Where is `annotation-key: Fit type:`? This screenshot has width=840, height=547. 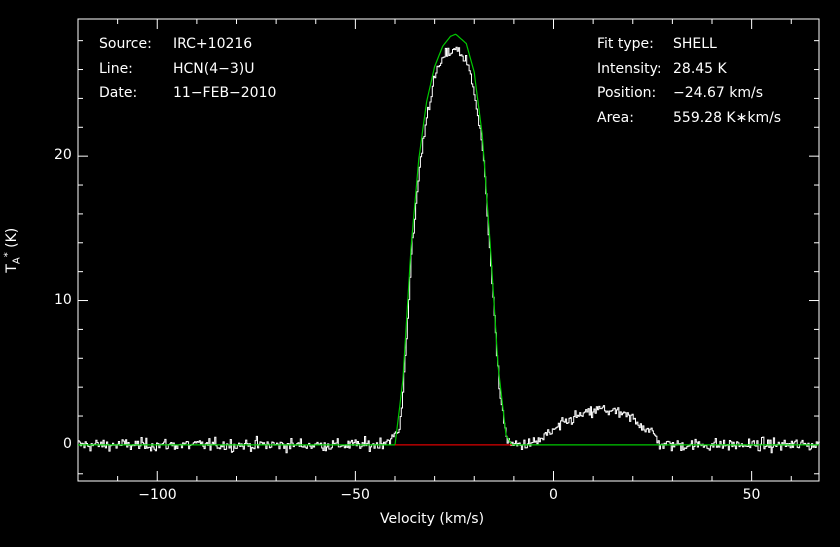 annotation-key: Fit type: is located at coordinates (625, 44).